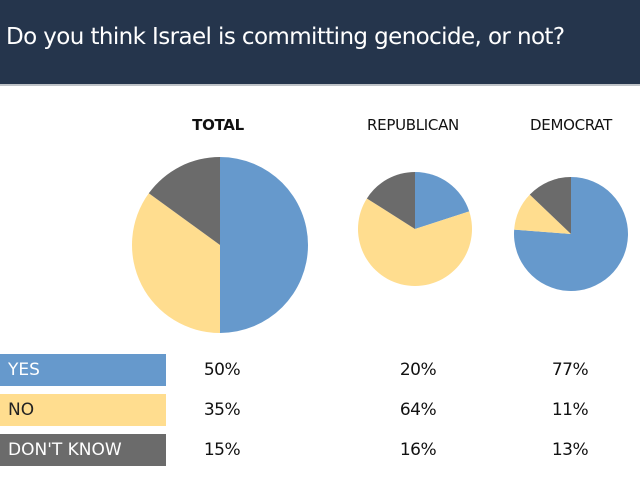 This screenshot has height=480, width=640. I want to click on pie-slice-republican-dont-know, so click(390, 200).